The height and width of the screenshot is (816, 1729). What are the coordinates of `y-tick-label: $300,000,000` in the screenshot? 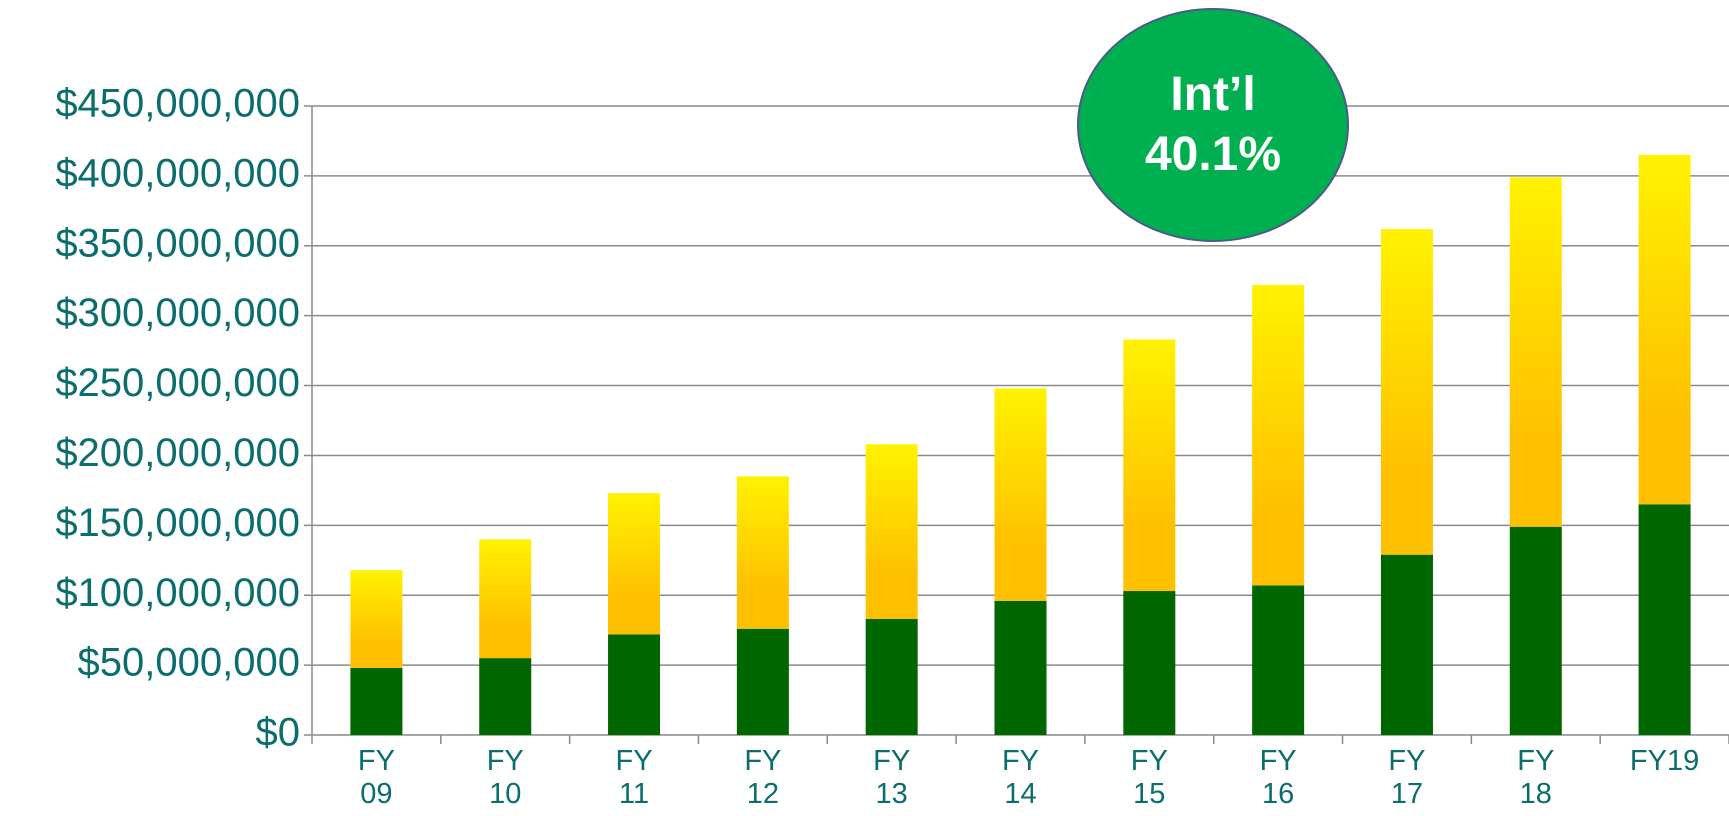 It's located at (177, 313).